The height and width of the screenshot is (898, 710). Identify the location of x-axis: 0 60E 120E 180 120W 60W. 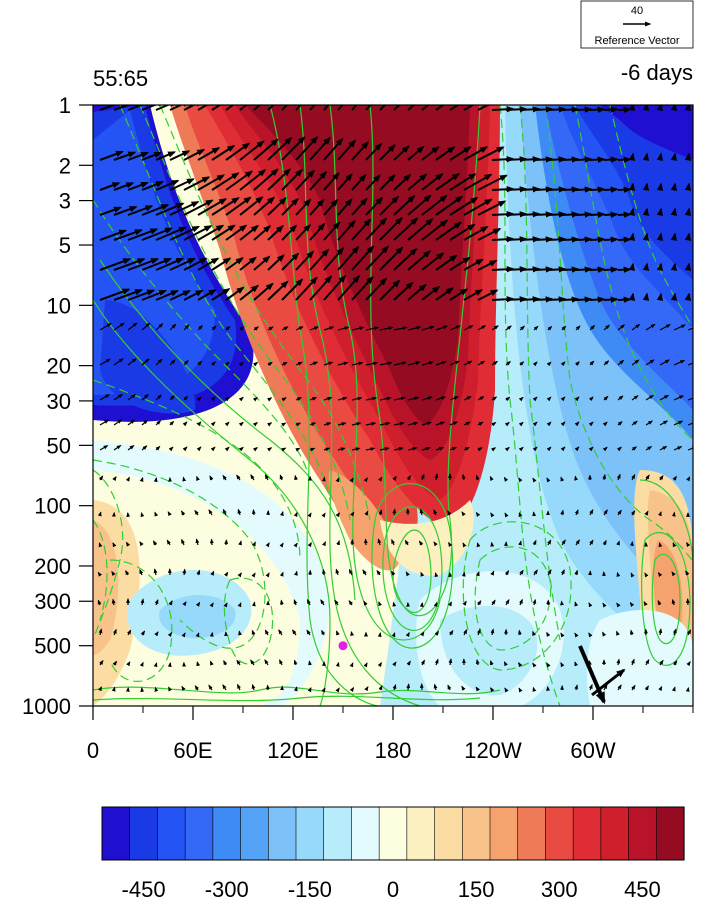
(390, 734).